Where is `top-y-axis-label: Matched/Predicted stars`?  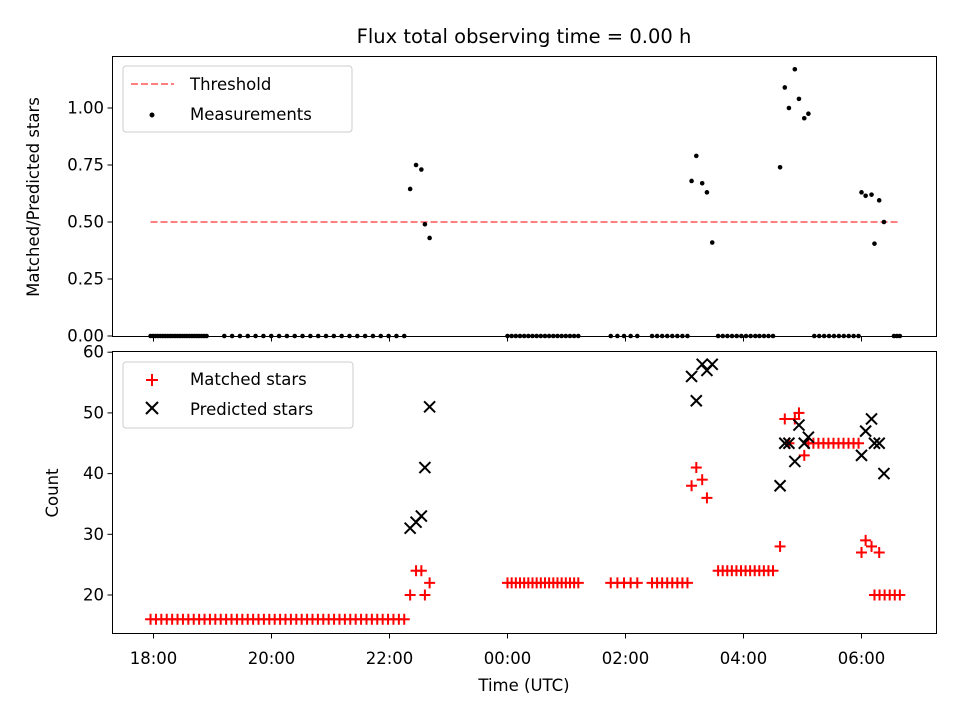 top-y-axis-label: Matched/Predicted stars is located at coordinates (33, 197).